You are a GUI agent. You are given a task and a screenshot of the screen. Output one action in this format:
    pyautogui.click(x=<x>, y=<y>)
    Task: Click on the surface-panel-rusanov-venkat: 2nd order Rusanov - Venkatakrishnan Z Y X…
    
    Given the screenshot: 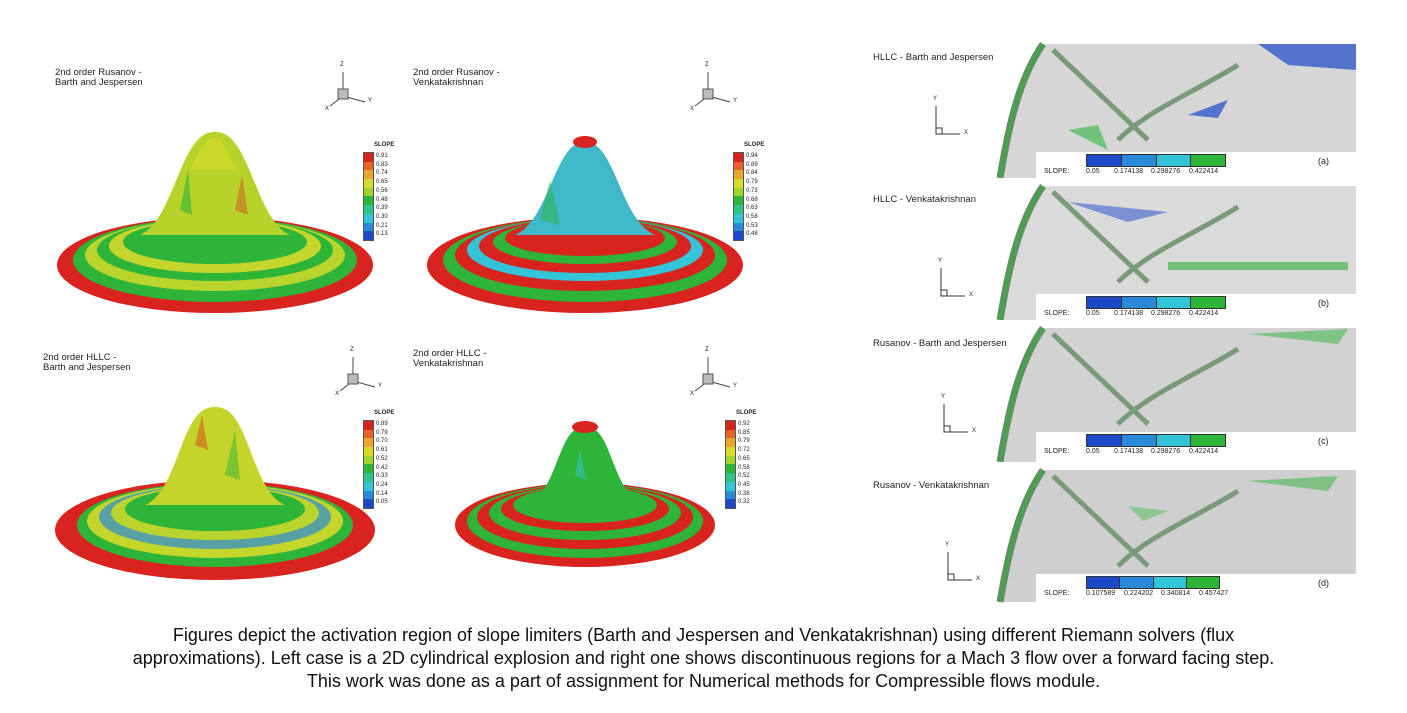 What is the action you would take?
    pyautogui.click(x=590, y=185)
    